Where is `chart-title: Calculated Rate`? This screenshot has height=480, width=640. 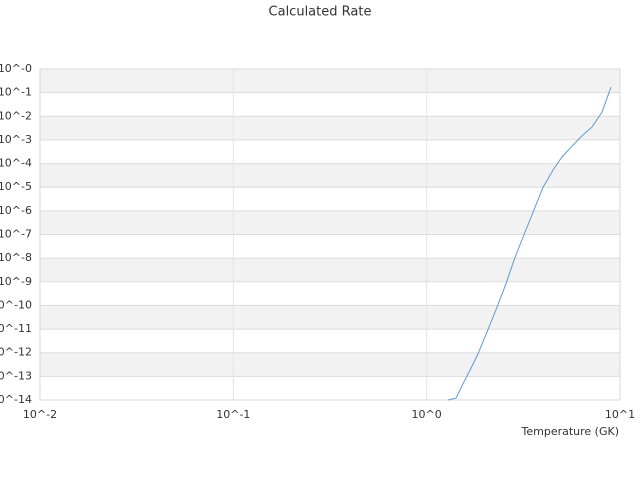
chart-title: Calculated Rate is located at coordinates (320, 12).